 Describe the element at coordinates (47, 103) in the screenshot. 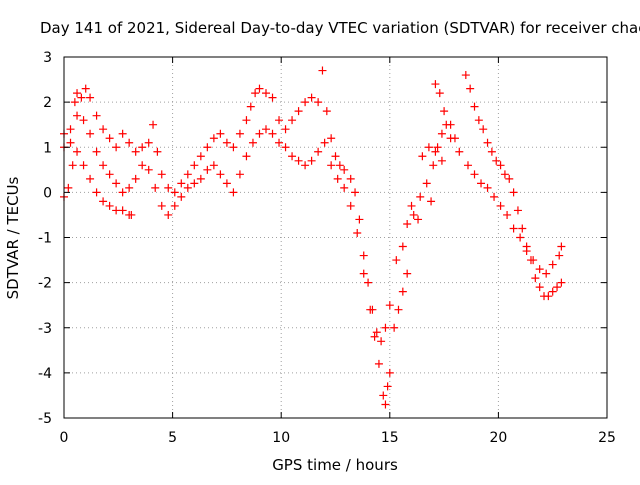

I see `y-tick-label: 2` at that location.